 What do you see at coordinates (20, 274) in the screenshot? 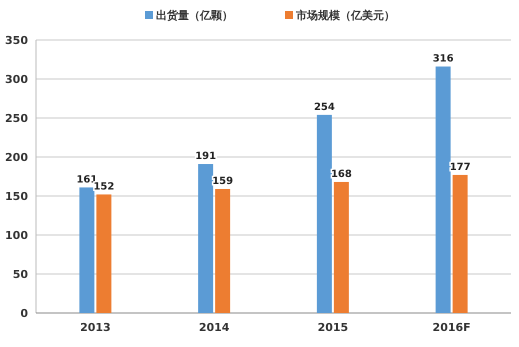
I see `y-tick-label: 50` at bounding box center [20, 274].